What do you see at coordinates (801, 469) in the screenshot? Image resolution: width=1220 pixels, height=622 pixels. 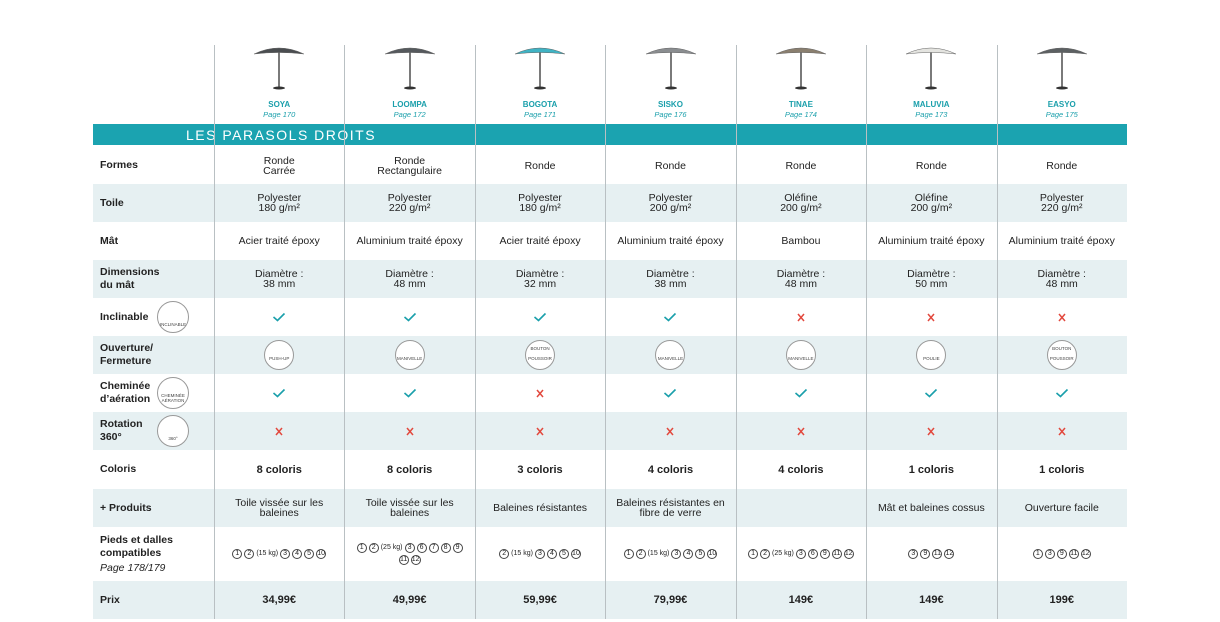 I see `table-cell: 4 coloris` at bounding box center [801, 469].